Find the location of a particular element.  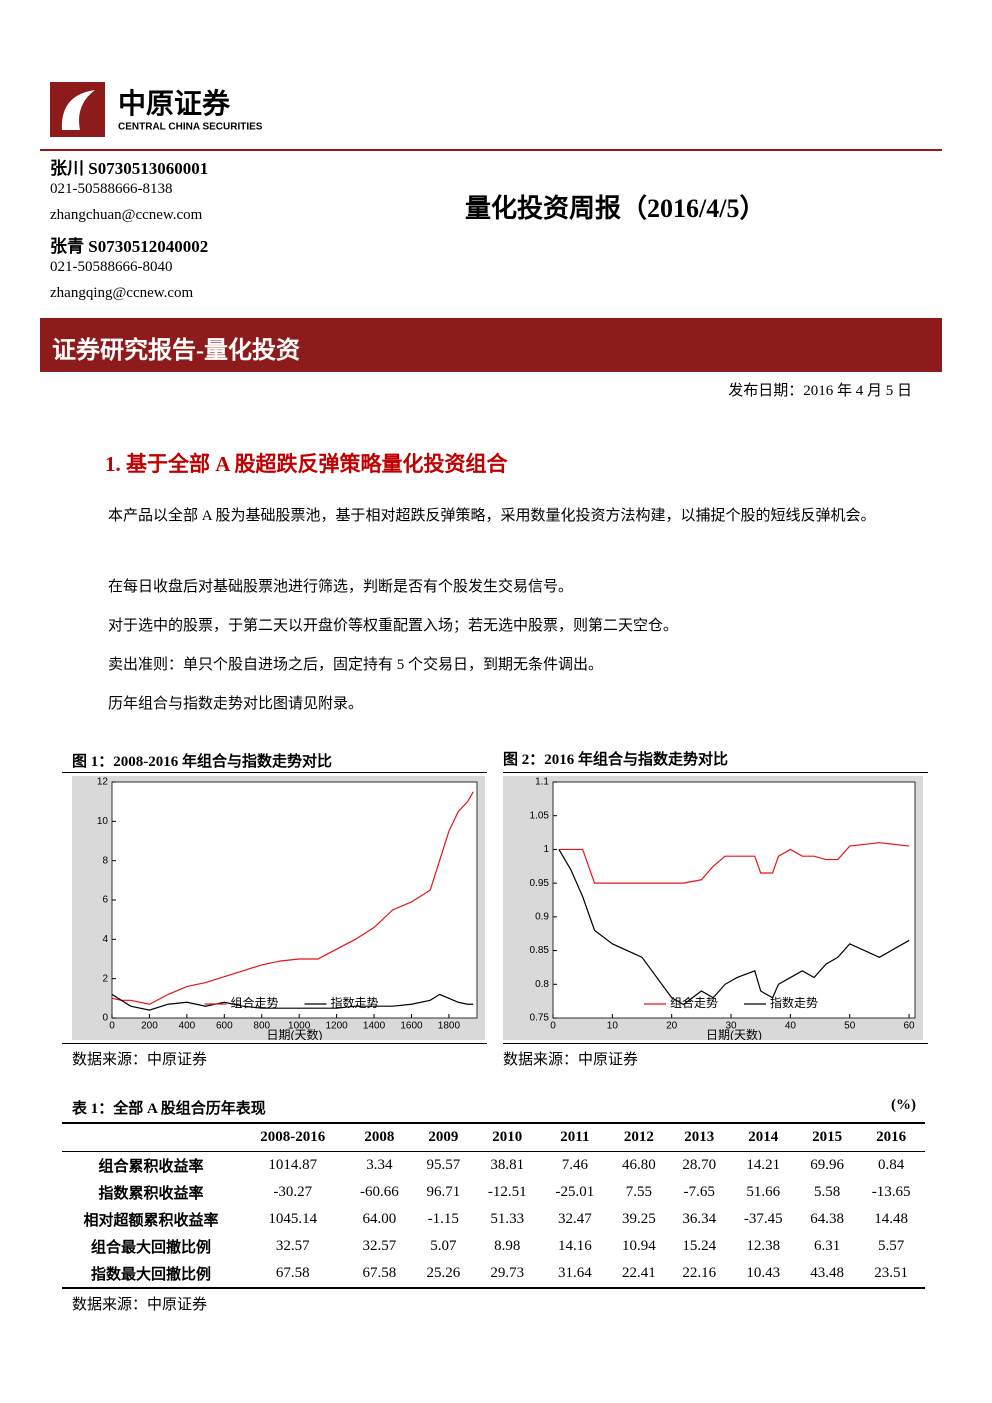

cell: -37.45 is located at coordinates (763, 1219).